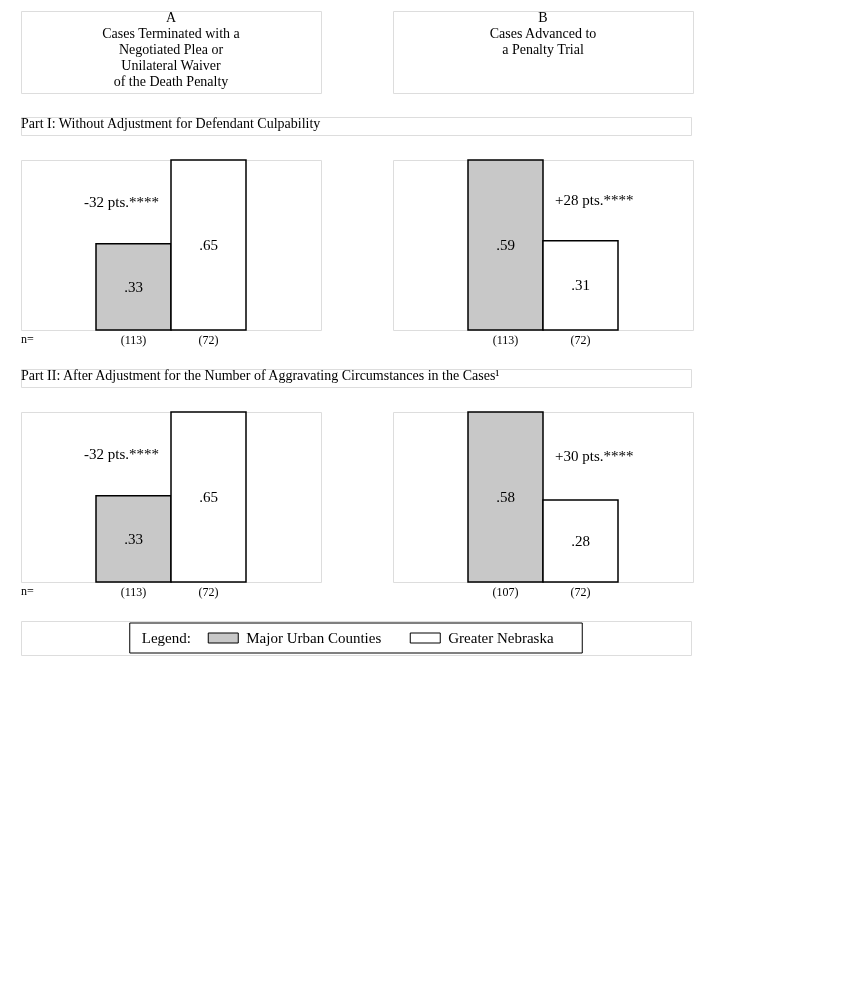  What do you see at coordinates (501, 638) in the screenshot?
I see `legend-label: Greater Nebraska` at bounding box center [501, 638].